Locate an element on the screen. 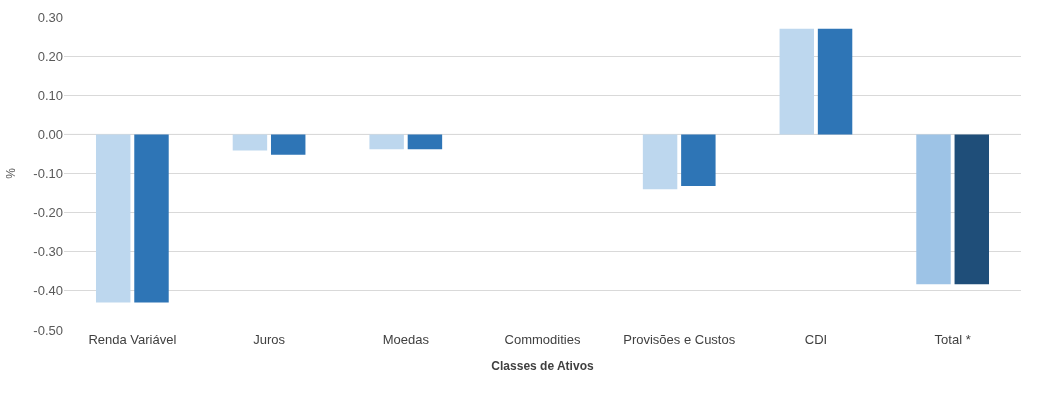 The image size is (1041, 400). x-tick-label: Renda Variável is located at coordinates (132, 339).